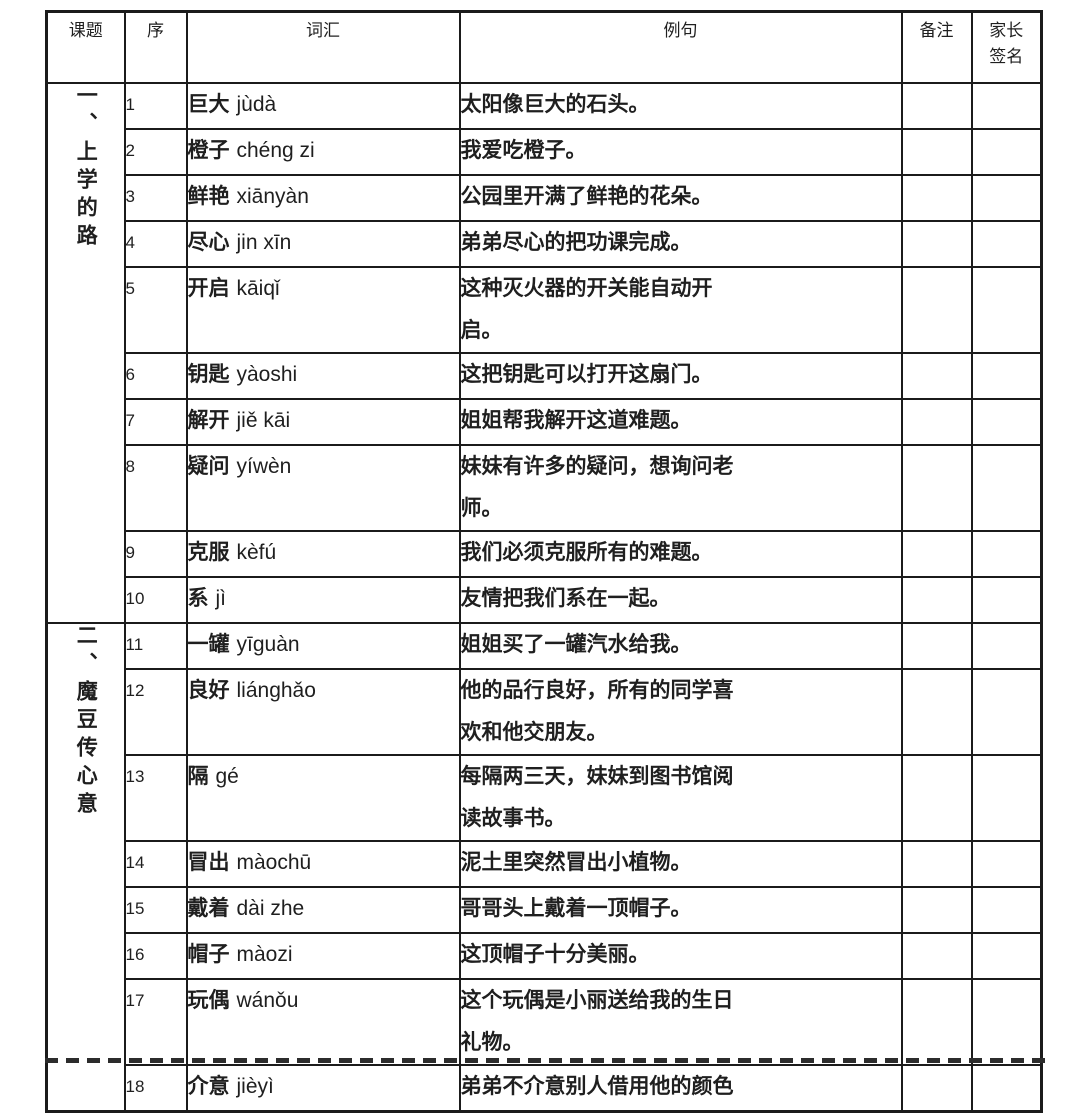 This screenshot has width=1074, height=1113. I want to click on sentence-cell: 哥哥头上戴着一顶帽子。, so click(680, 910).